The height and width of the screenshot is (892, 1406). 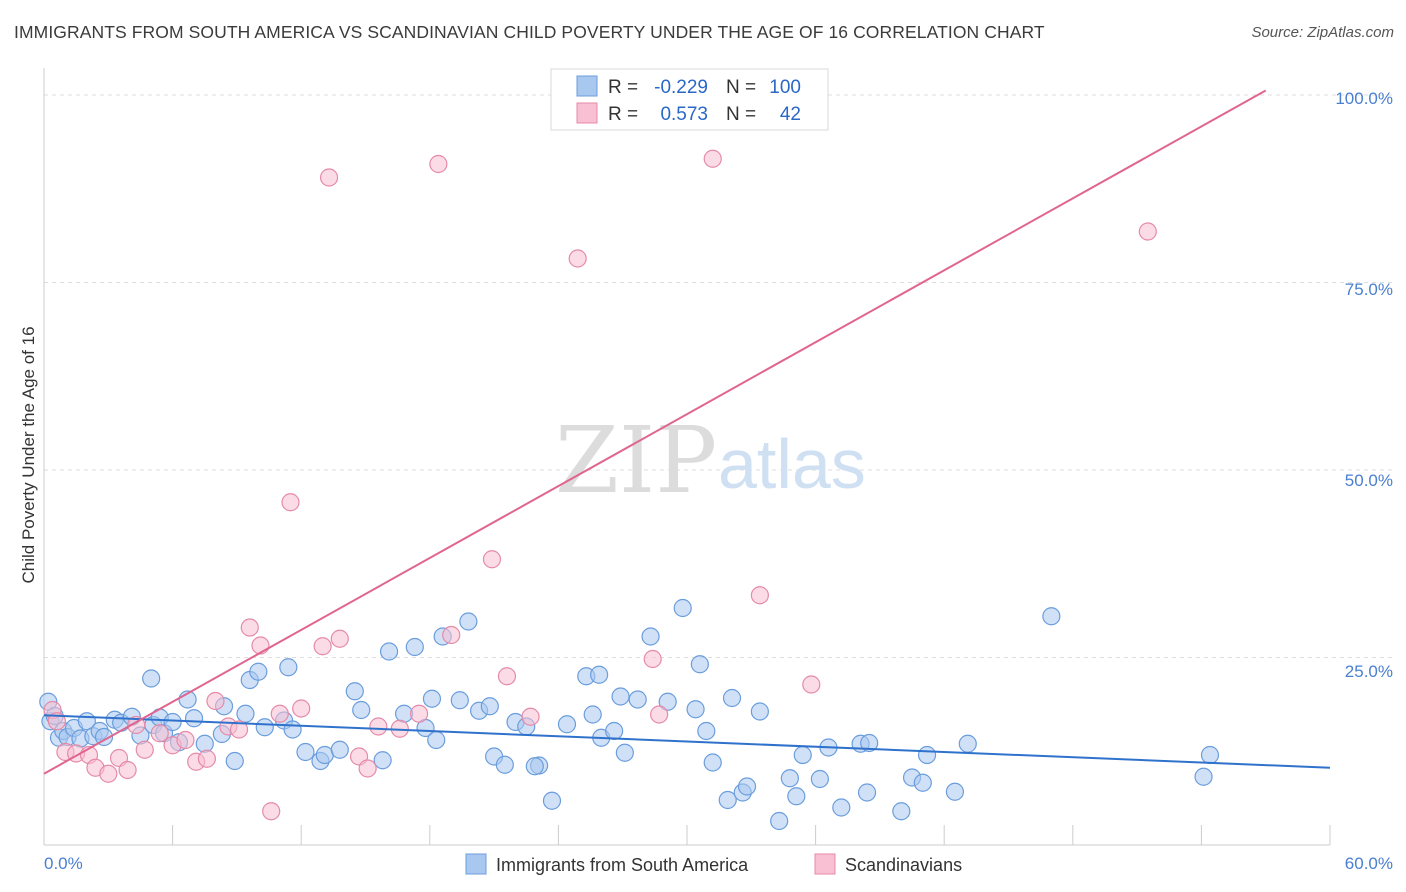 What do you see at coordinates (903, 865) in the screenshot?
I see `legend-label-scandinavians: Scandinavians` at bounding box center [903, 865].